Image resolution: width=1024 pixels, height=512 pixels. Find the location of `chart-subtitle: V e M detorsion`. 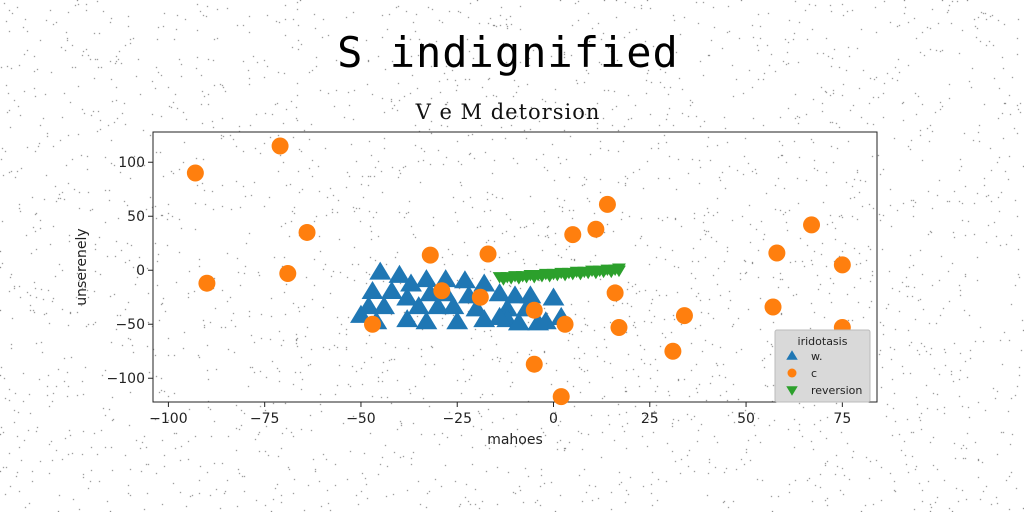

chart-subtitle: V e M detorsion is located at coordinates (508, 112).